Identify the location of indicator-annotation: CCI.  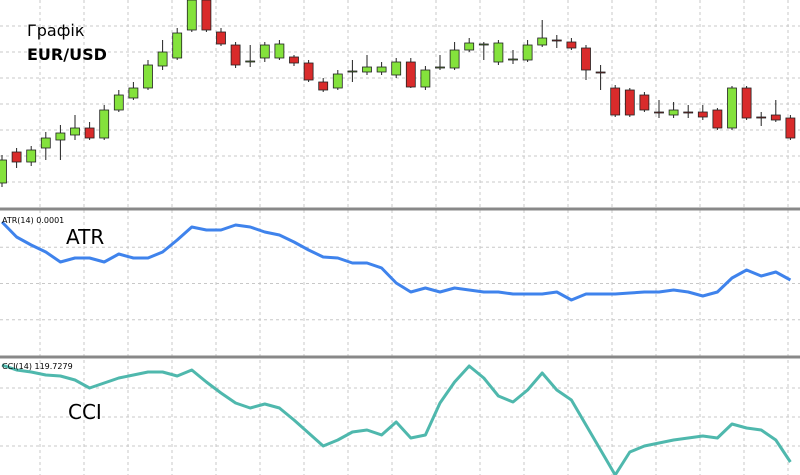
(85, 412).